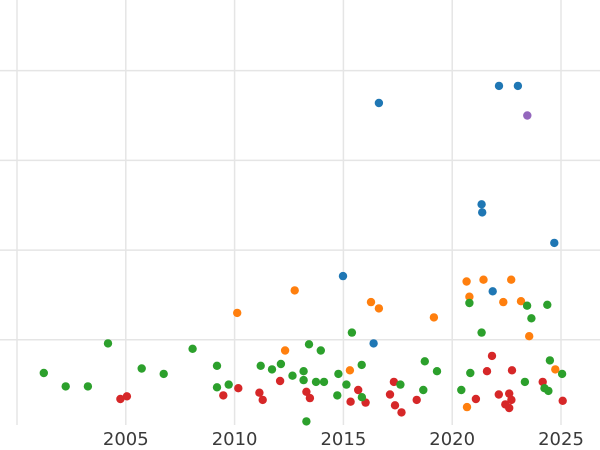  Describe the element at coordinates (527, 115) in the screenshot. I see `purple-data-point` at that location.